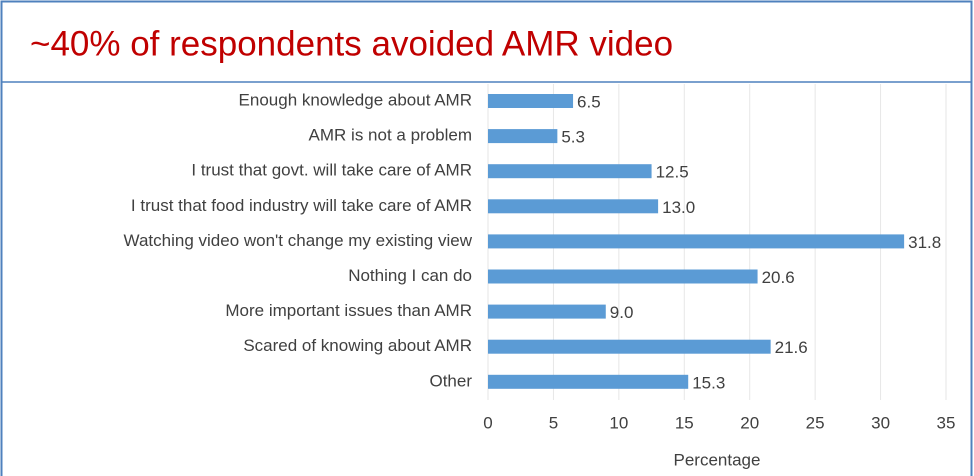  I want to click on data-label: 31.8, so click(924, 242).